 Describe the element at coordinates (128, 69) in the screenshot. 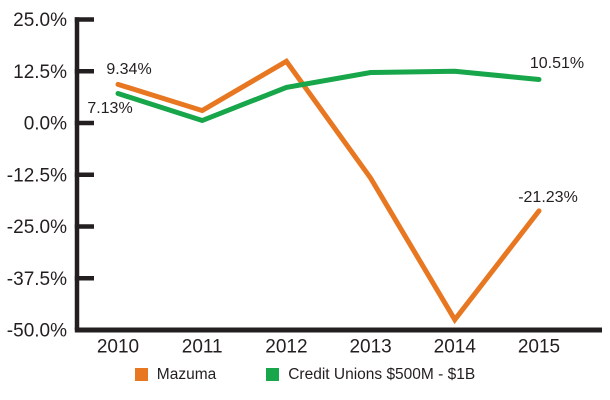

I see `data-label: 9.34%` at that location.